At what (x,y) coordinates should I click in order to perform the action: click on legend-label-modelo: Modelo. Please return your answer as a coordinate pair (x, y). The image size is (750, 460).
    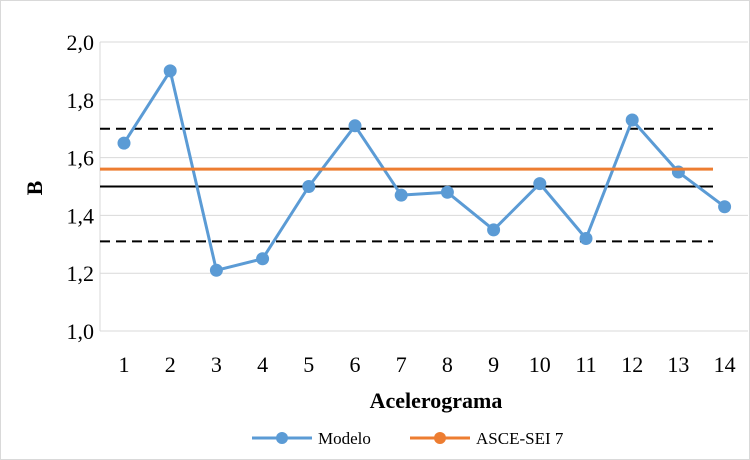
    Looking at the image, I should click on (344, 438).